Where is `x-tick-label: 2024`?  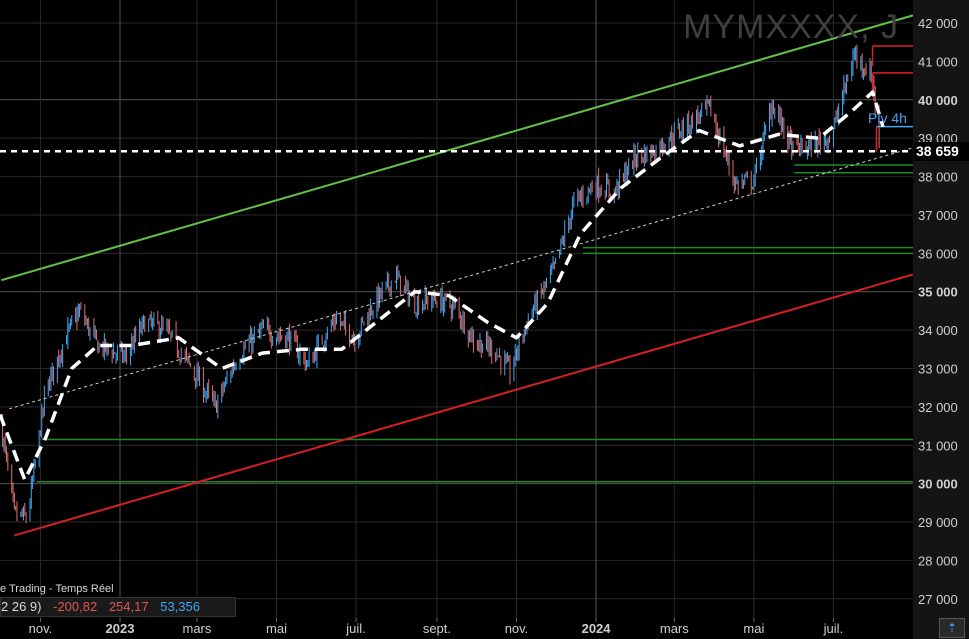 x-tick-label: 2024 is located at coordinates (597, 628).